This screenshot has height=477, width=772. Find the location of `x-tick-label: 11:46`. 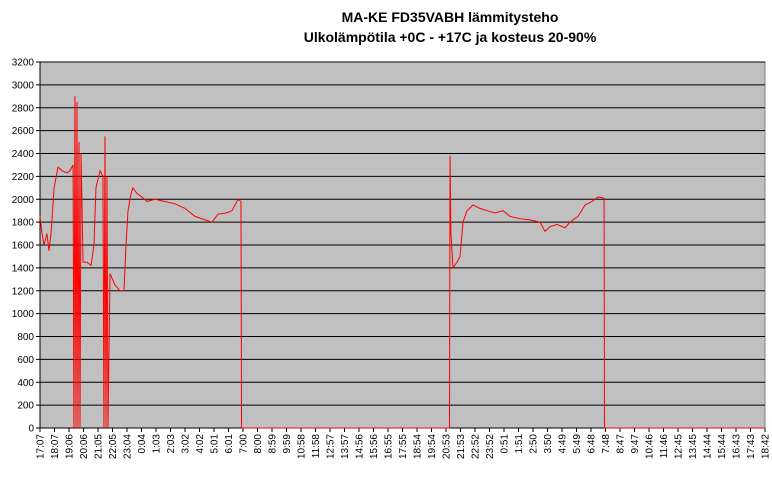

x-tick-label: 11:46 is located at coordinates (664, 446).